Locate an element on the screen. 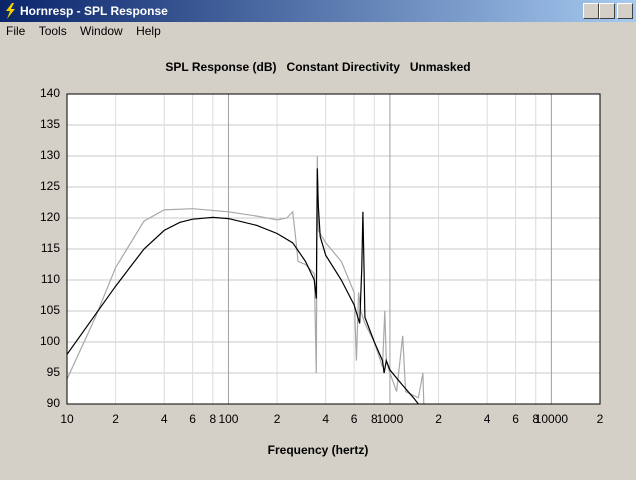 The image size is (636, 480). menu-item: File is located at coordinates (16, 31).